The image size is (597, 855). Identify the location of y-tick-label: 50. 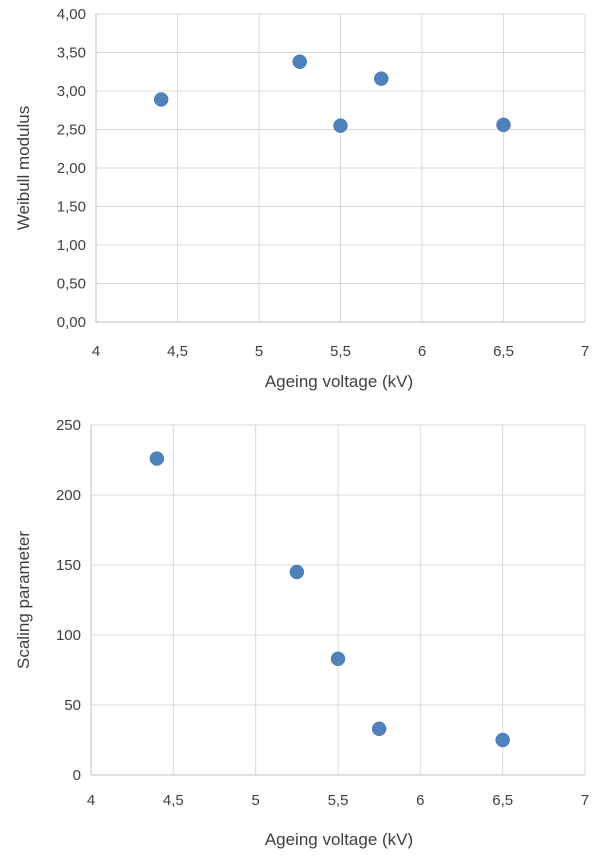
(72, 705).